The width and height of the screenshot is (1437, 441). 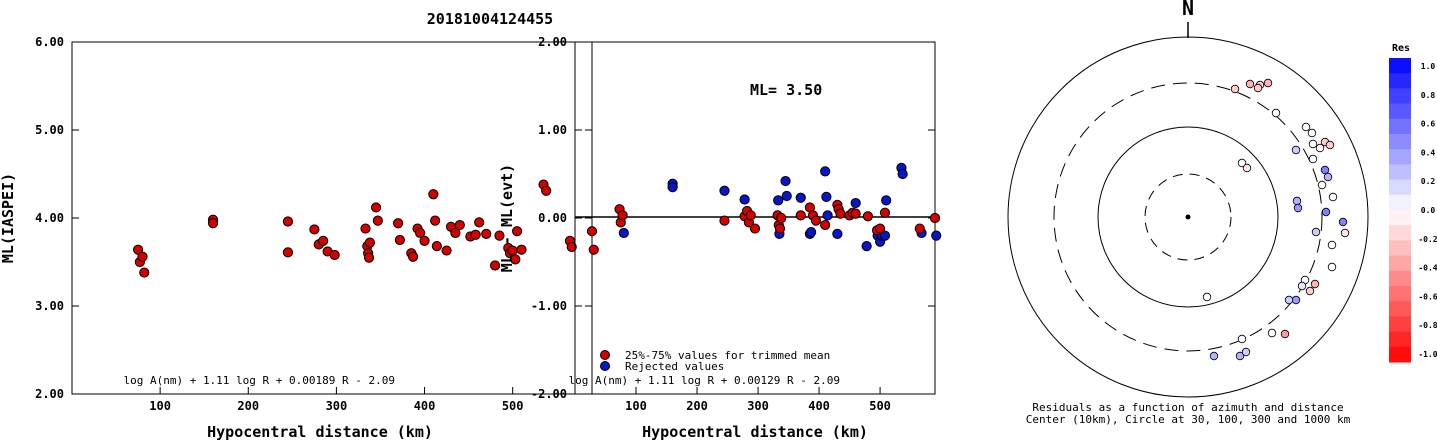 I want to click on left-x-tick-label: 200, so click(x=248, y=406).